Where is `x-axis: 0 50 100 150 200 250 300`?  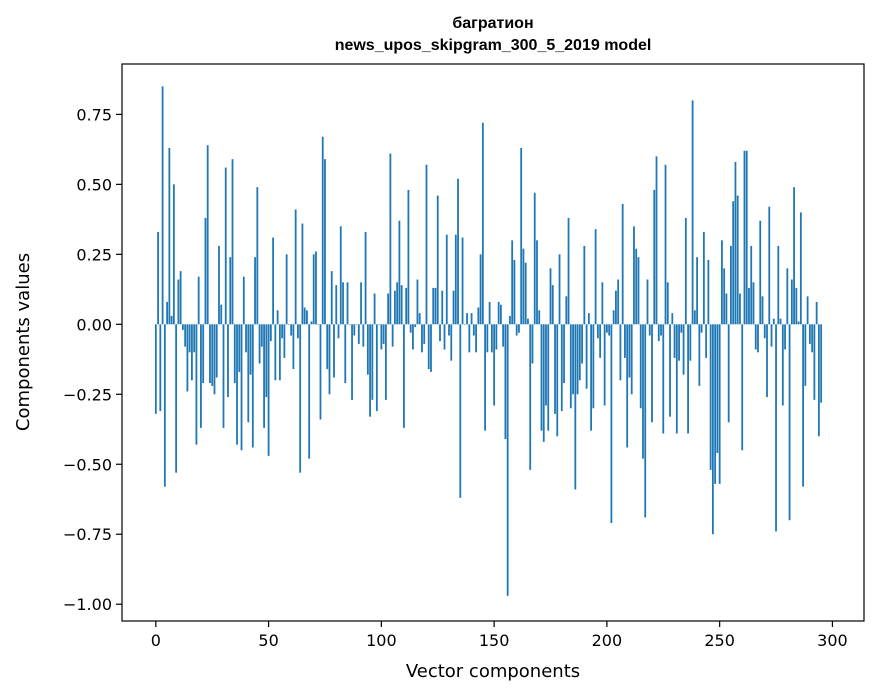
x-axis: 0 50 100 150 200 250 300 is located at coordinates (499, 635).